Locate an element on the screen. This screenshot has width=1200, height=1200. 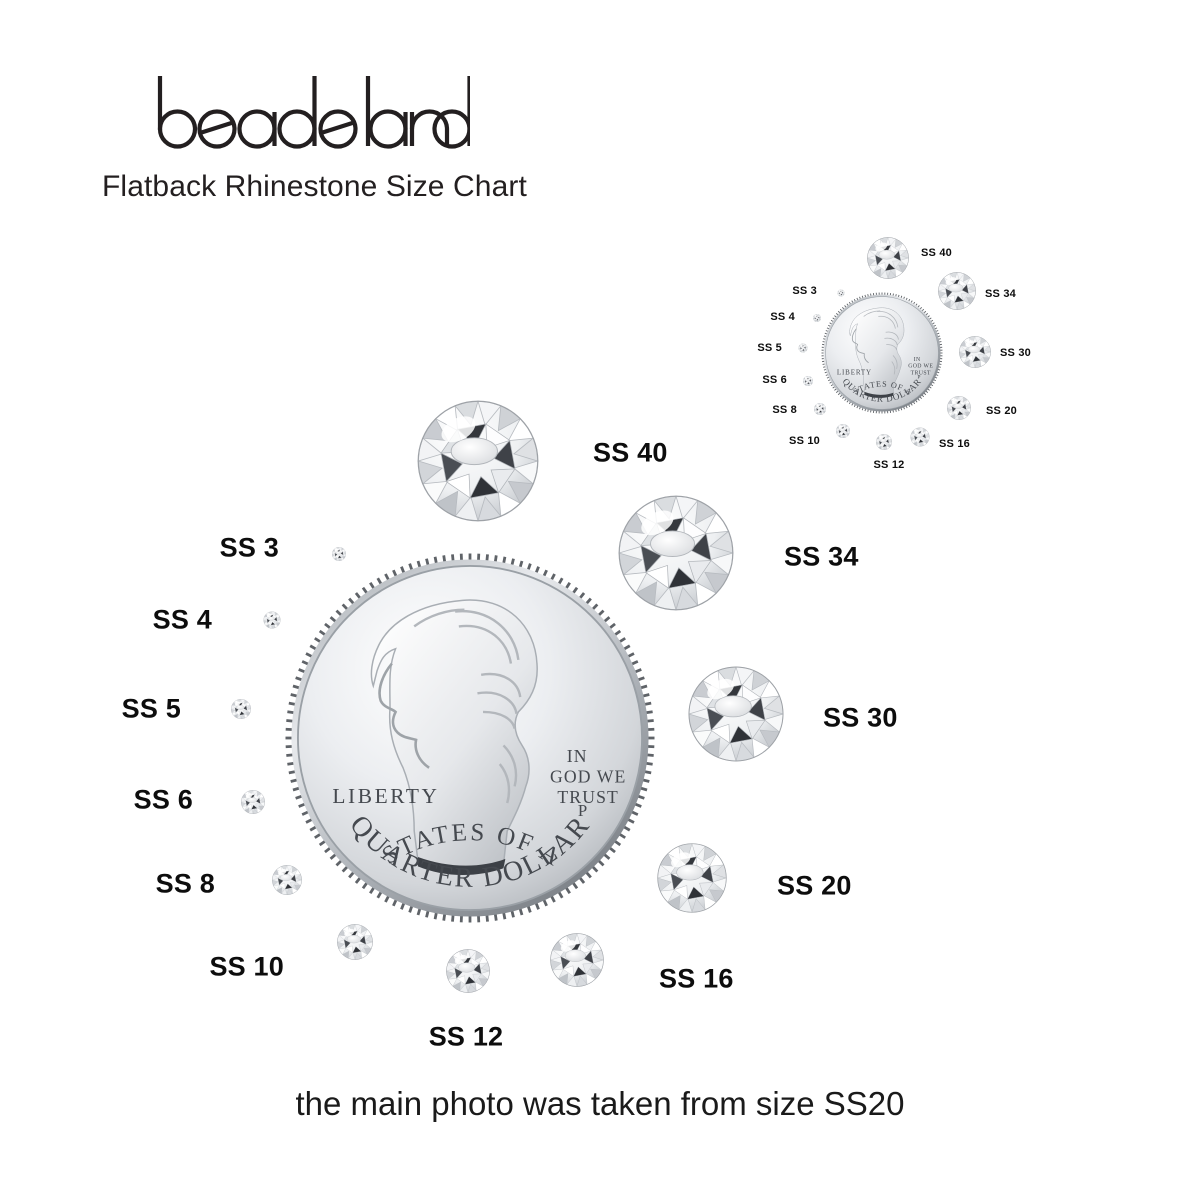
label-ss-6: SS 6 is located at coordinates (163, 799).